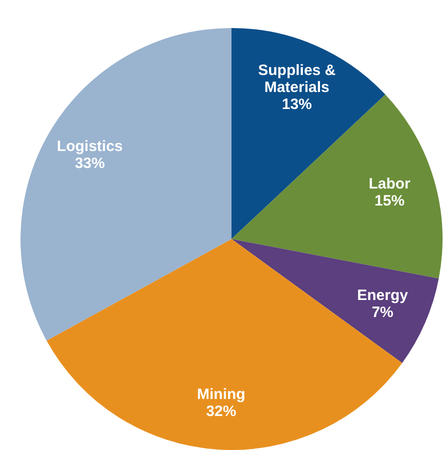 The width and height of the screenshot is (445, 450). I want to click on data-label: 7%, so click(383, 313).